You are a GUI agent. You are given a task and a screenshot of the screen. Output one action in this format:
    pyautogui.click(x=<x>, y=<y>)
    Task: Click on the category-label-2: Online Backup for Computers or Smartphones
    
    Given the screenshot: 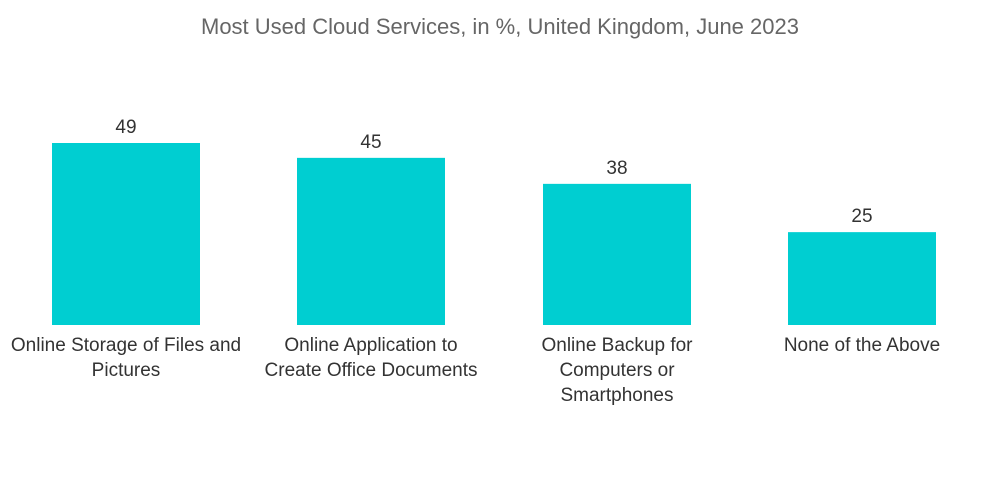 What is the action you would take?
    pyautogui.click(x=617, y=370)
    